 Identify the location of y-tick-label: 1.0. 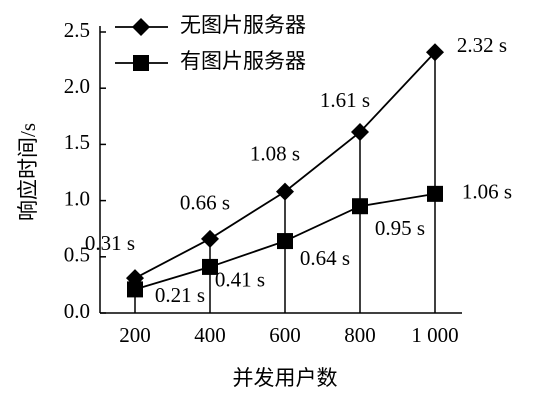
(77, 198).